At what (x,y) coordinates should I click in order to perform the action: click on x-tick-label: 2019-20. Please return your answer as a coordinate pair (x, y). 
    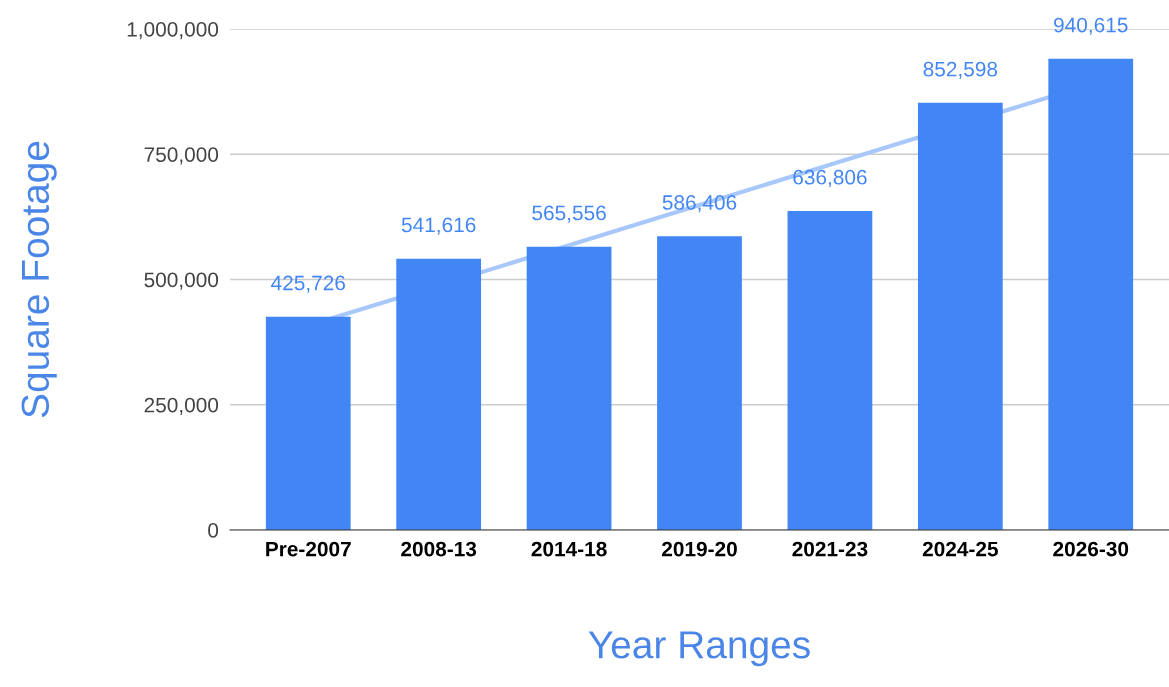
    Looking at the image, I should click on (699, 549).